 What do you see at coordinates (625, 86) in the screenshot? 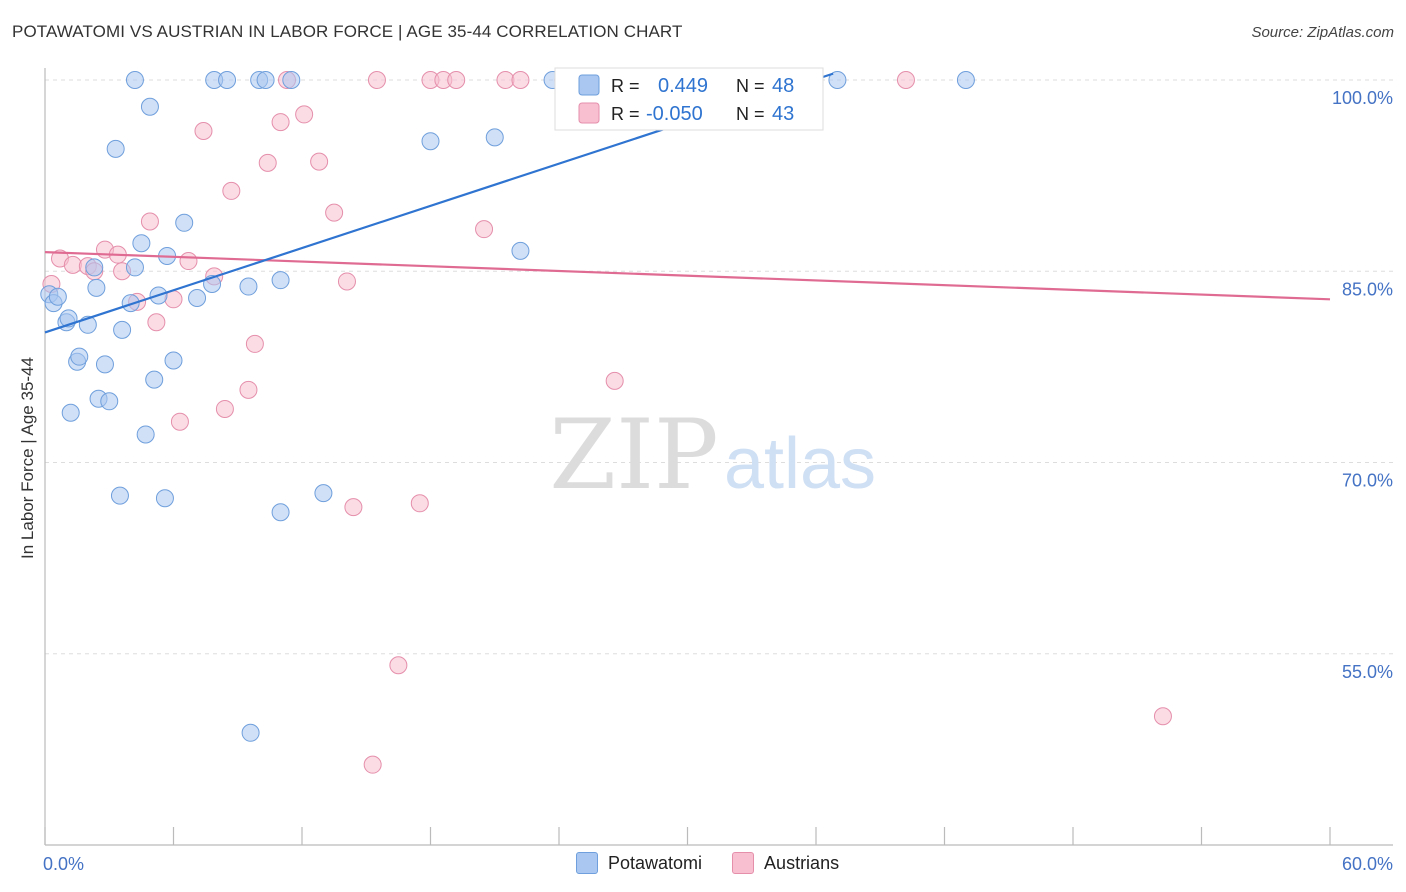
I see `stats-r-label-1: R =` at bounding box center [625, 86].